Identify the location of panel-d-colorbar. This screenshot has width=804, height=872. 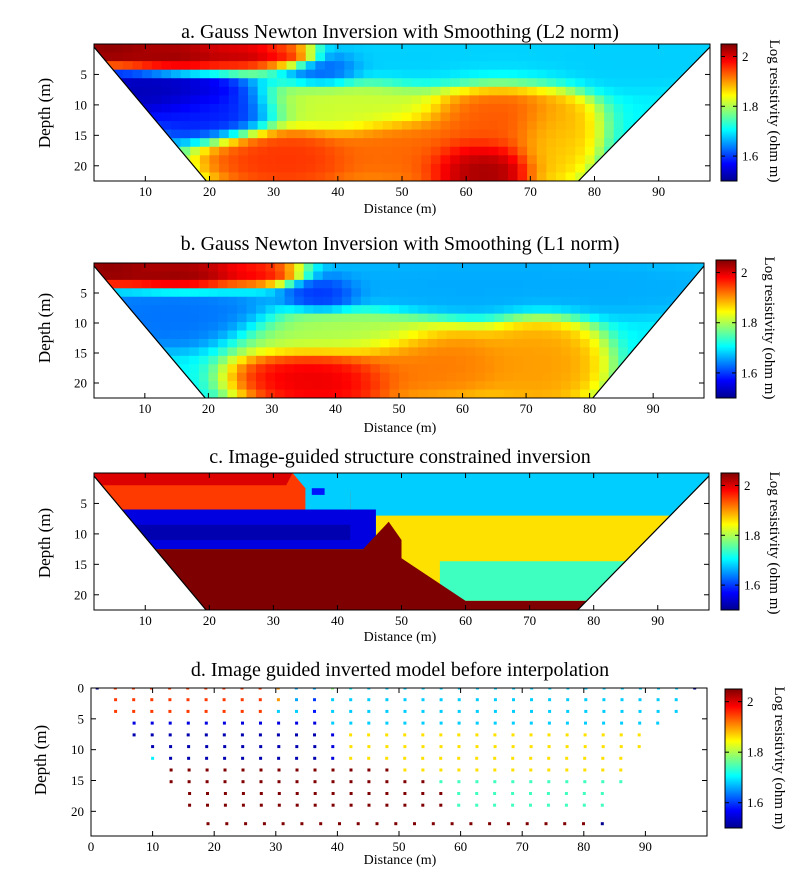
(733, 758).